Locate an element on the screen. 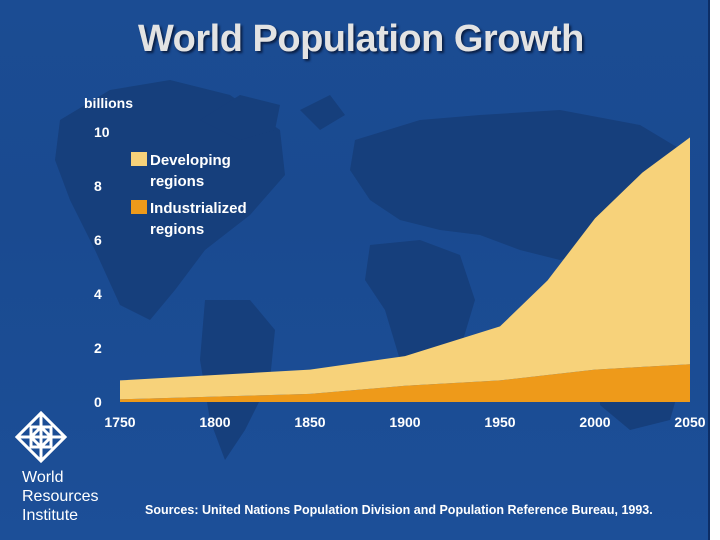  wri-logo is located at coordinates (41, 437).